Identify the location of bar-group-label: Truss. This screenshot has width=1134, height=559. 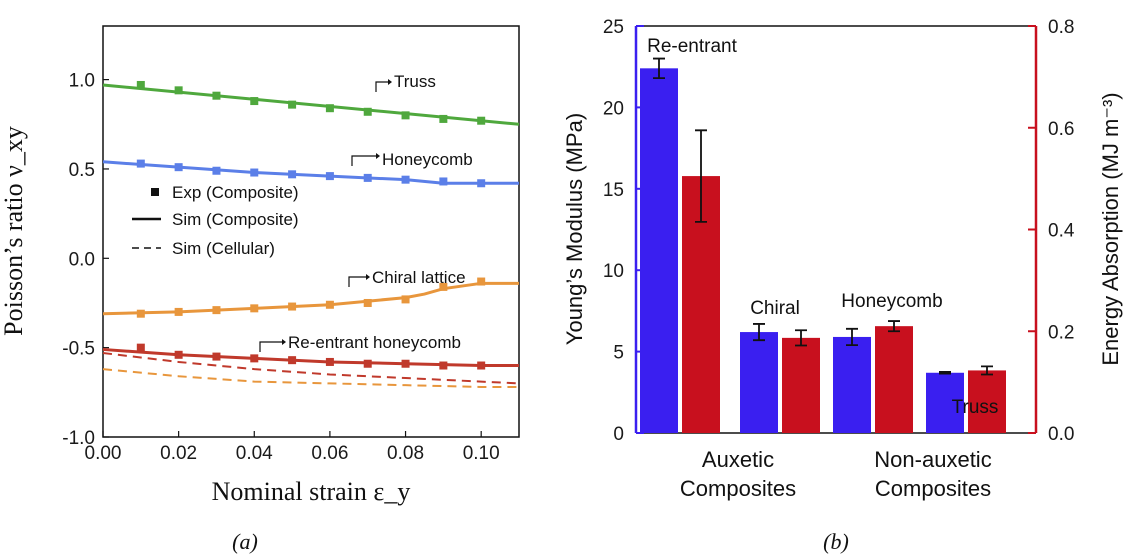
(975, 407).